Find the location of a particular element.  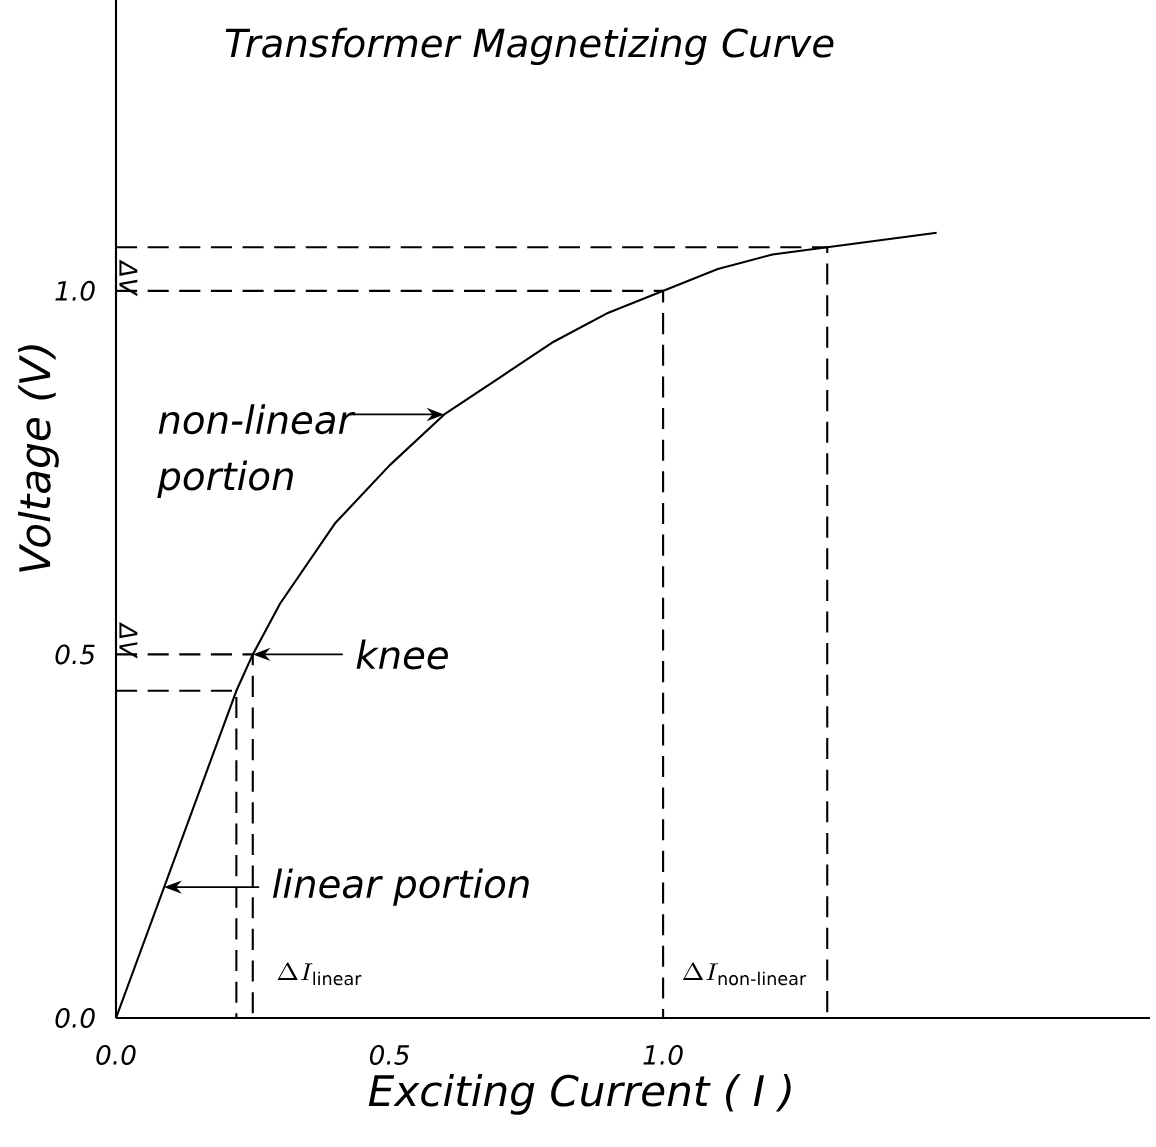

y-tick-label: 0.0 is located at coordinates (75, 1018).